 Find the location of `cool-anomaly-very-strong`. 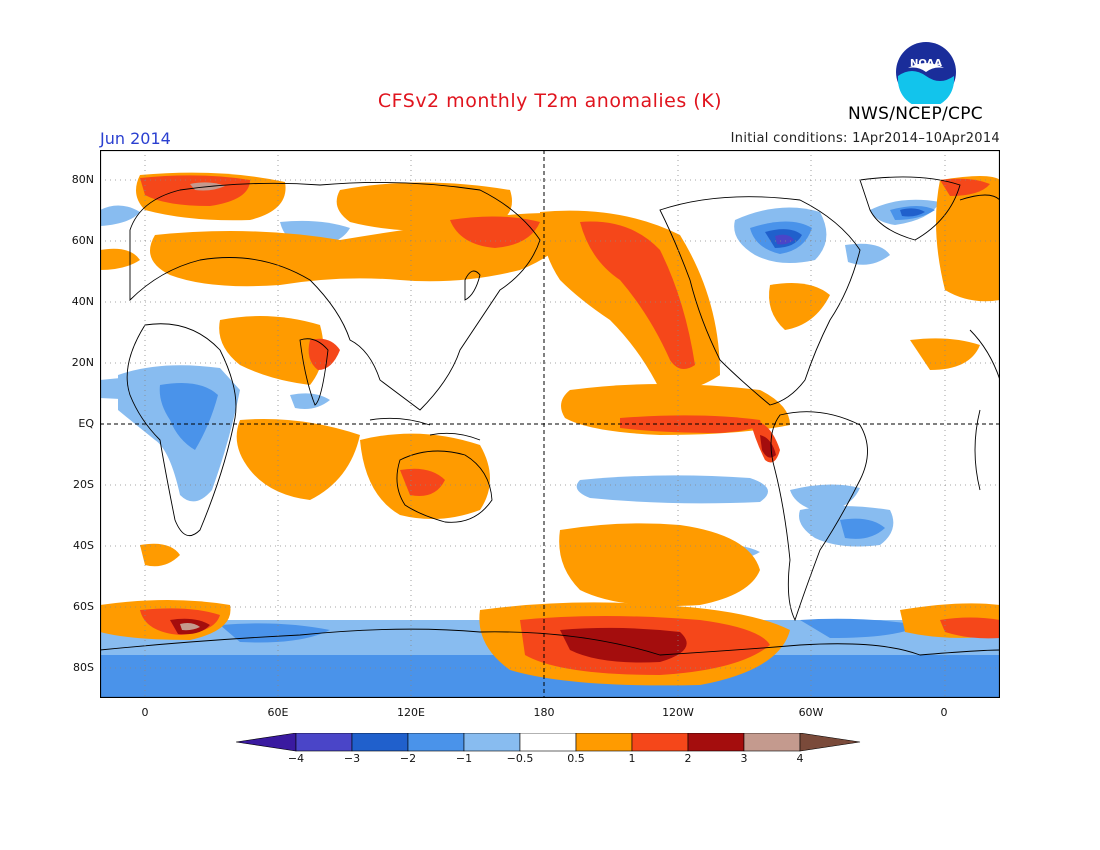

cool-anomaly-very-strong is located at coordinates (784, 239).